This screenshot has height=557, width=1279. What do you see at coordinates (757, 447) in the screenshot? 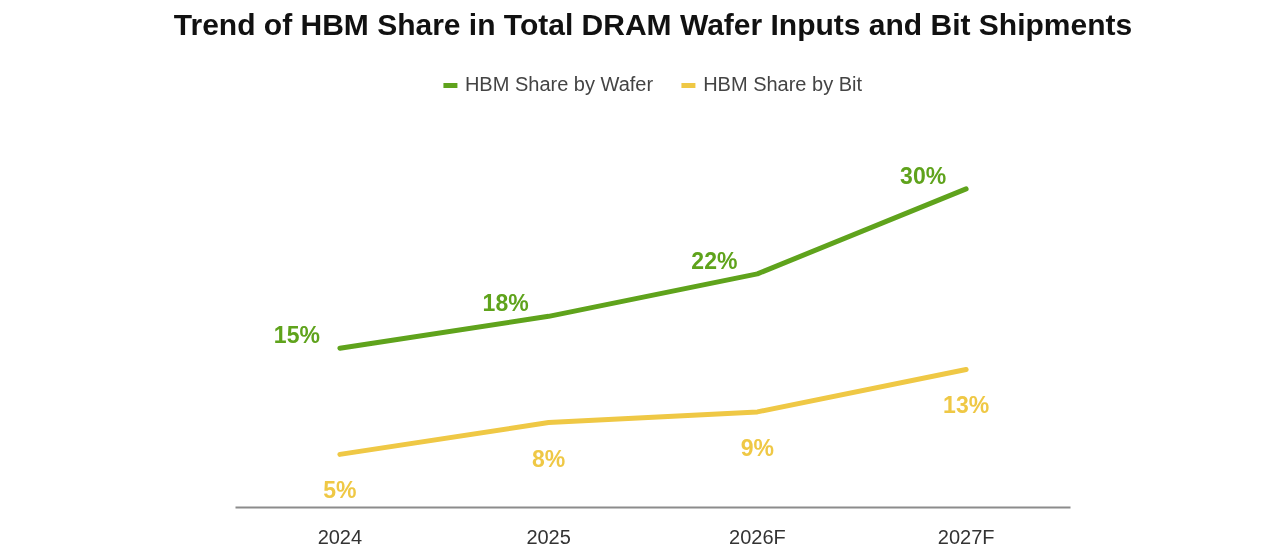
I see `data-label: 9%` at bounding box center [757, 447].